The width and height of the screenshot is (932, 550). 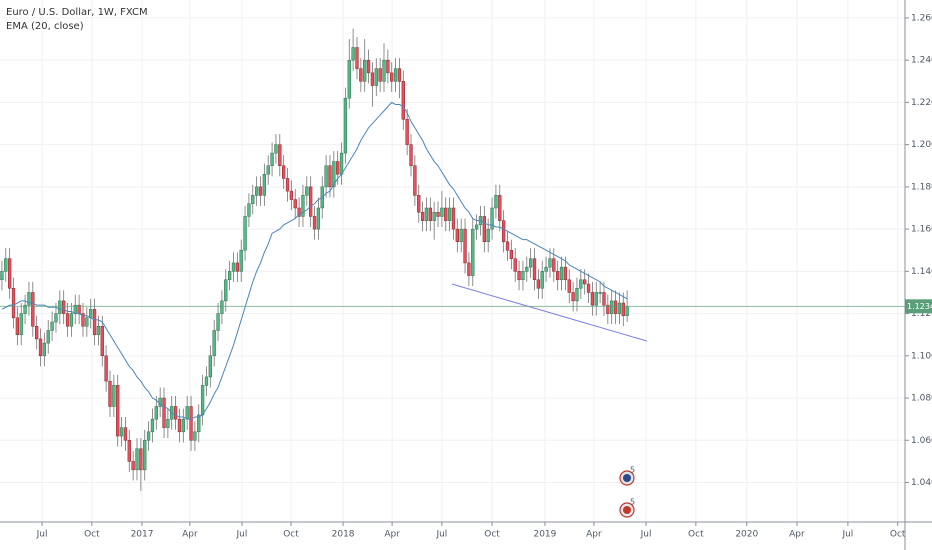 I want to click on last-price-label: 1.12343, so click(x=919, y=306).